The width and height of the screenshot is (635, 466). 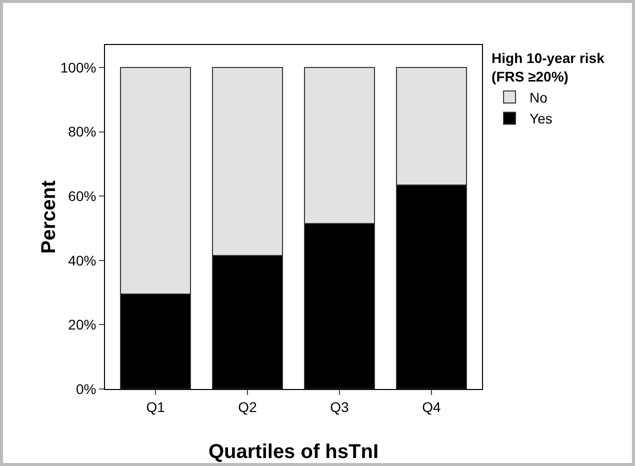 What do you see at coordinates (548, 67) in the screenshot?
I see `legend-title: High 10-year risk (FRS ≥20%)` at bounding box center [548, 67].